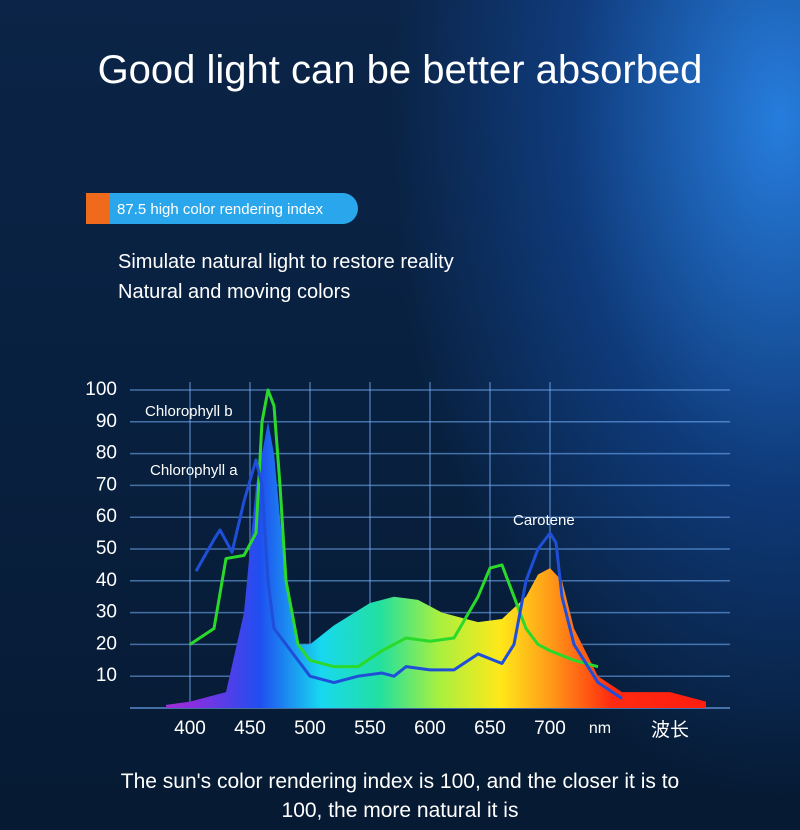  Describe the element at coordinates (106, 484) in the screenshot. I see `y-tick-label: 70` at that location.